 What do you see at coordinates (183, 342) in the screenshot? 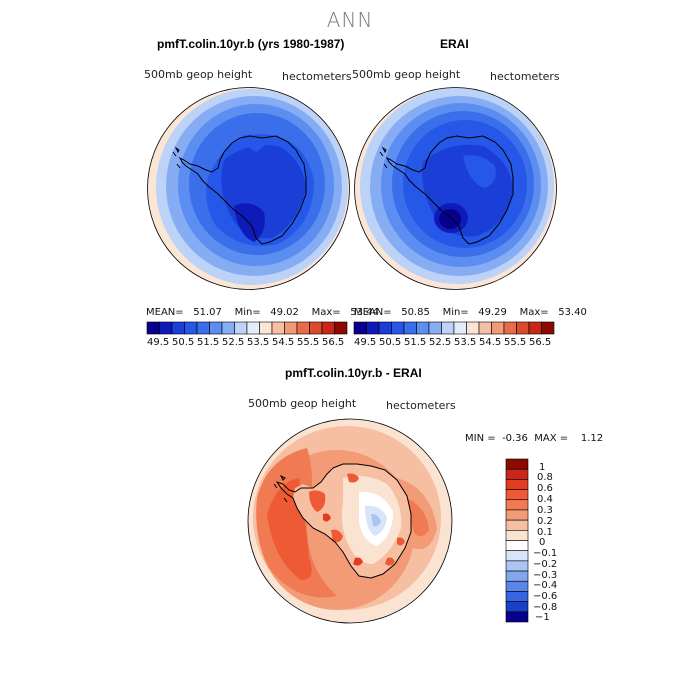
I see `panel-1-tick: 50.5` at bounding box center [183, 342].